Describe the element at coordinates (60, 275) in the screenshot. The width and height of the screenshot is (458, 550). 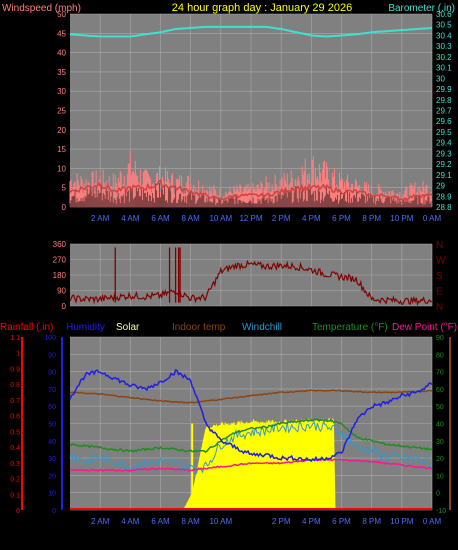
I see `tick-label: 180` at that location.